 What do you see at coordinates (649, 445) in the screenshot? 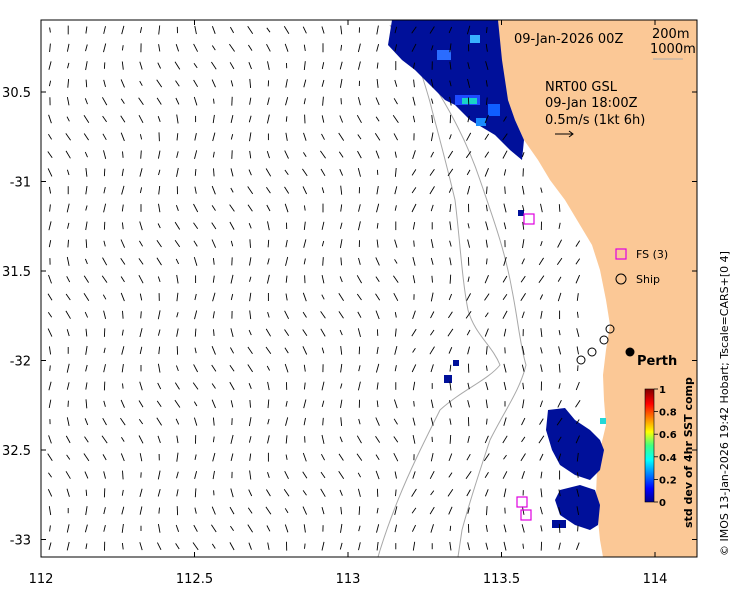
I see `colorbar` at bounding box center [649, 445].